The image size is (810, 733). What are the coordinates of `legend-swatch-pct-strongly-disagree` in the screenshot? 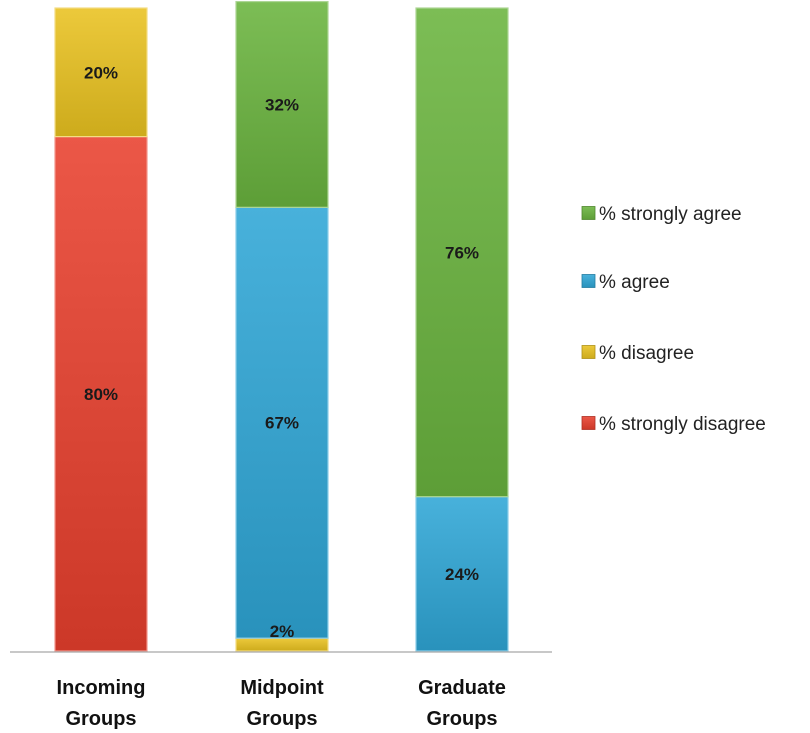 It's located at (588, 423).